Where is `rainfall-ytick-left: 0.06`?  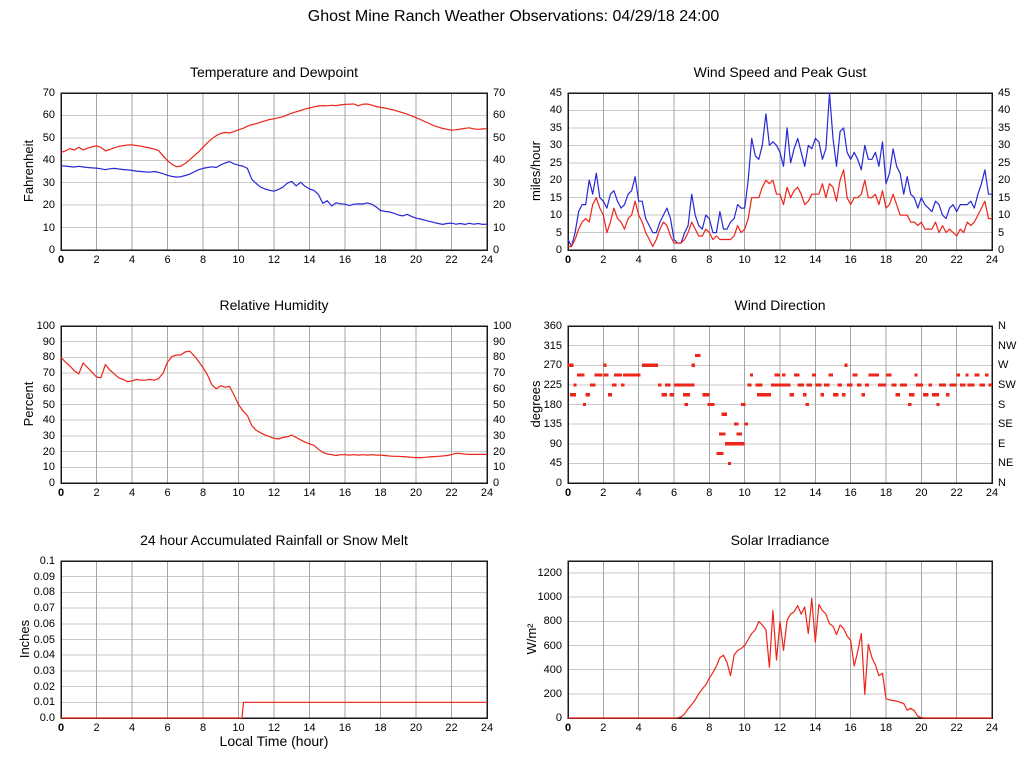 rainfall-ytick-left: 0.06 is located at coordinates (44, 623).